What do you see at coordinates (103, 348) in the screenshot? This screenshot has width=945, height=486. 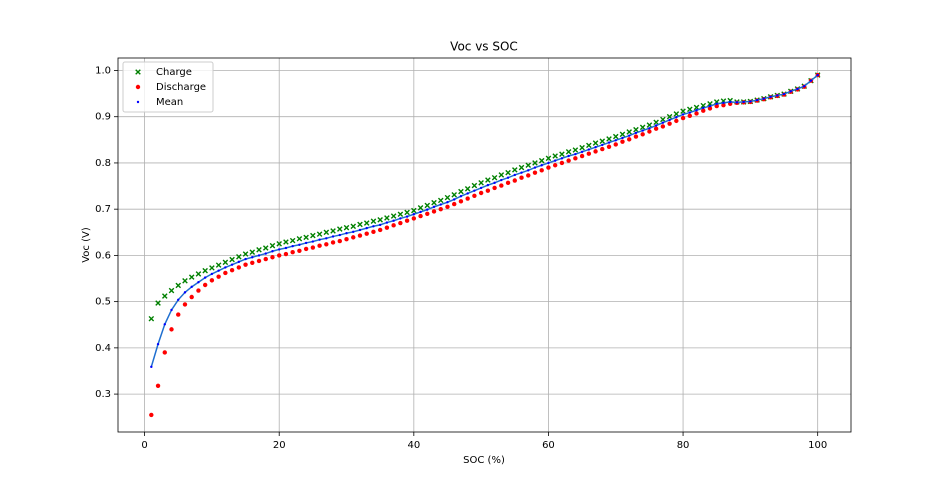 I see `y-tick-label: 0.4` at bounding box center [103, 348].